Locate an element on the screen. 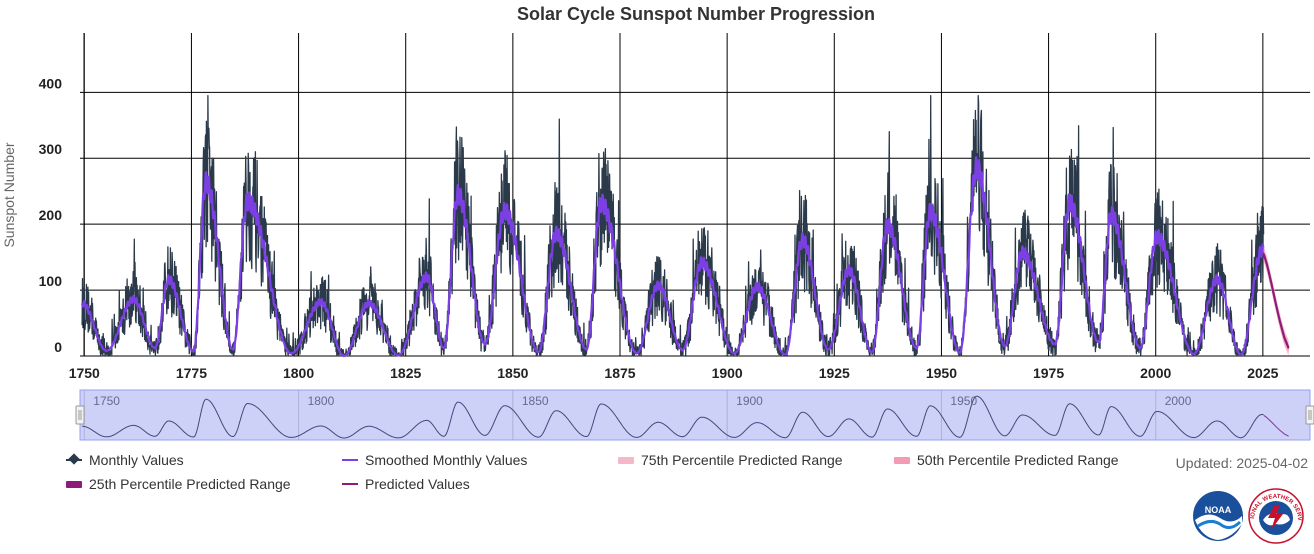  smoothed-values-swatch is located at coordinates (350, 460).